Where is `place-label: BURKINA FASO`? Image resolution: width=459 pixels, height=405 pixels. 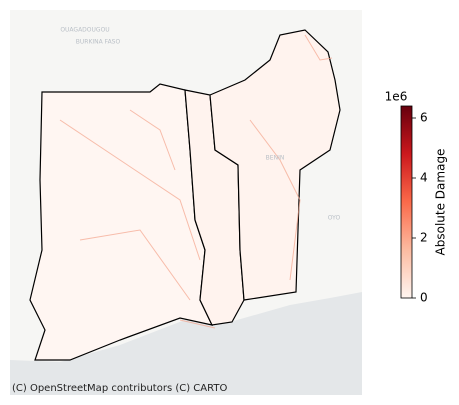
place-label: BURKINA FASO is located at coordinates (98, 42).